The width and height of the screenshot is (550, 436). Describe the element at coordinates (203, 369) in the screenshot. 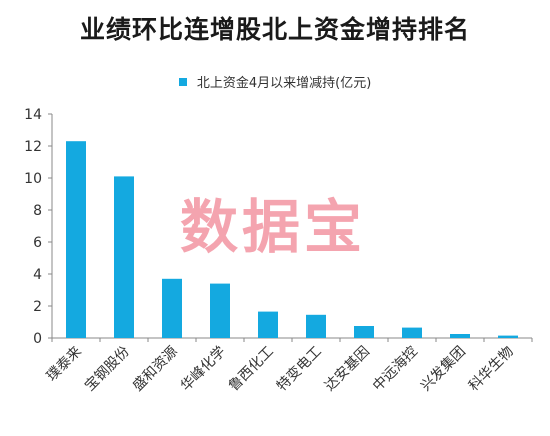

I see `x-tick-label-3: 华峰化学` at that location.